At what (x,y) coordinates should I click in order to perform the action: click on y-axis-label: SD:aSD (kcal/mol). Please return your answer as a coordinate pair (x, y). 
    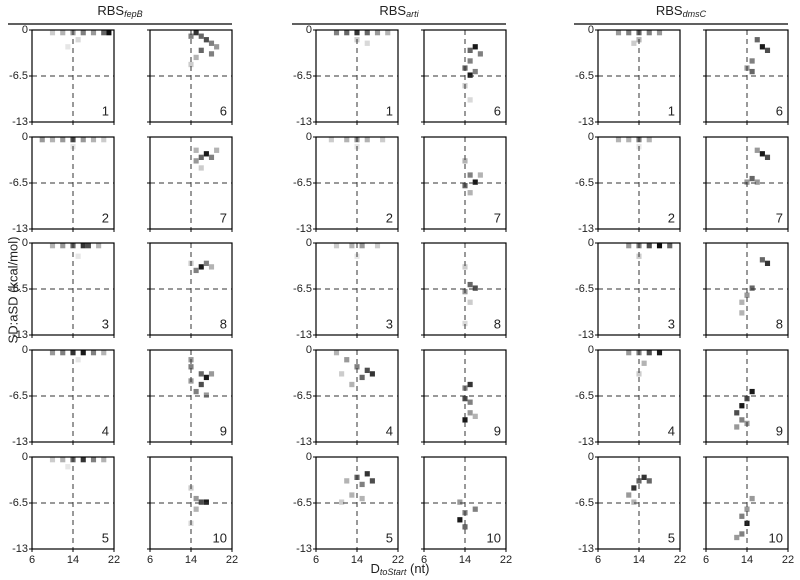
    Looking at the image, I should click on (12, 290).